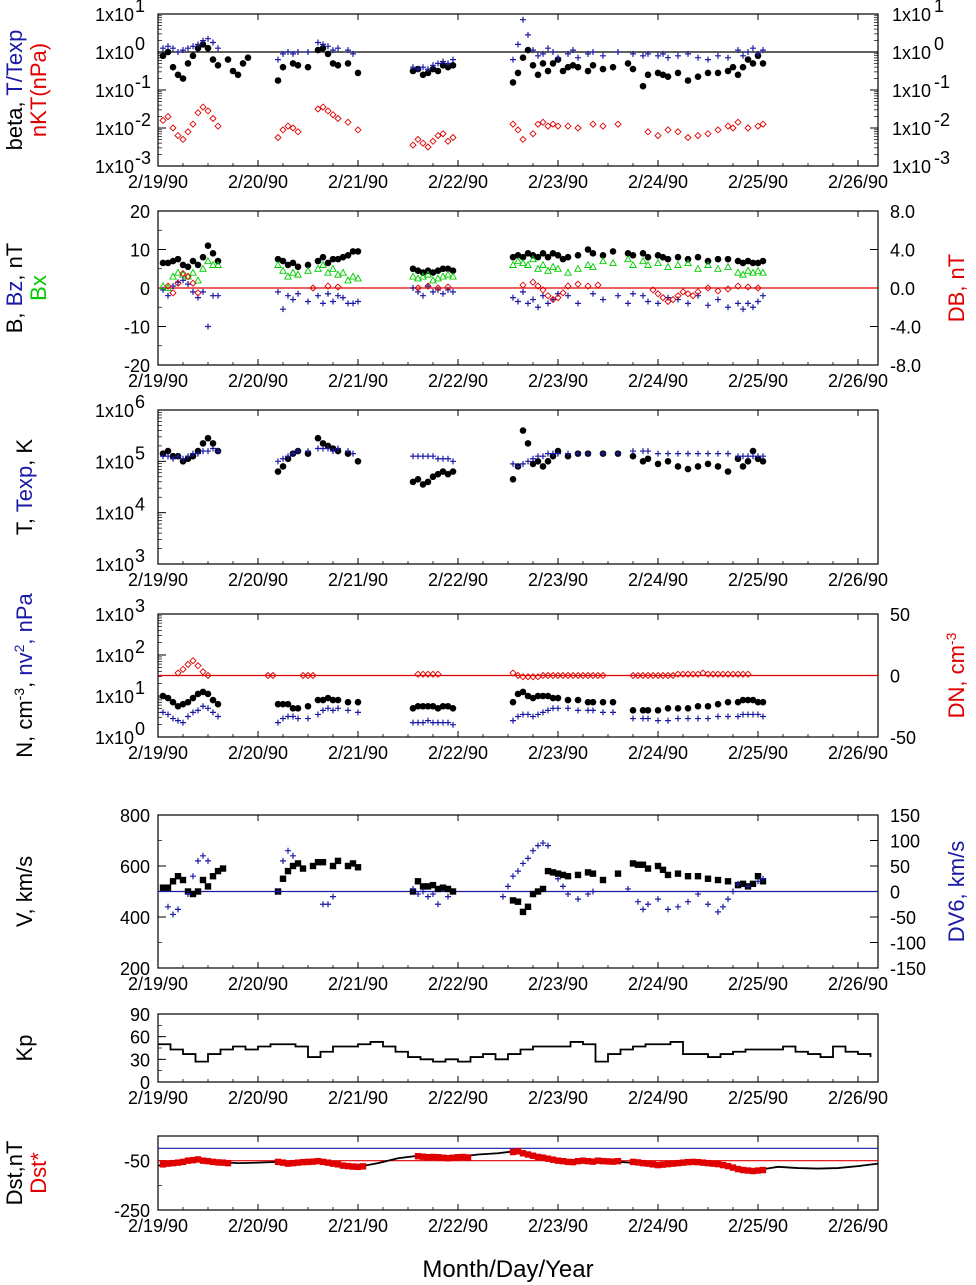 The height and width of the screenshot is (1285, 976). Describe the element at coordinates (140, 44) in the screenshot. I see `y-tick-exponent: 0` at that location.